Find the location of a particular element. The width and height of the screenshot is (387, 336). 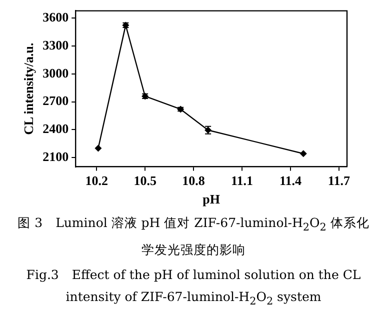

y-tick-label: 2700 is located at coordinates (55, 100).